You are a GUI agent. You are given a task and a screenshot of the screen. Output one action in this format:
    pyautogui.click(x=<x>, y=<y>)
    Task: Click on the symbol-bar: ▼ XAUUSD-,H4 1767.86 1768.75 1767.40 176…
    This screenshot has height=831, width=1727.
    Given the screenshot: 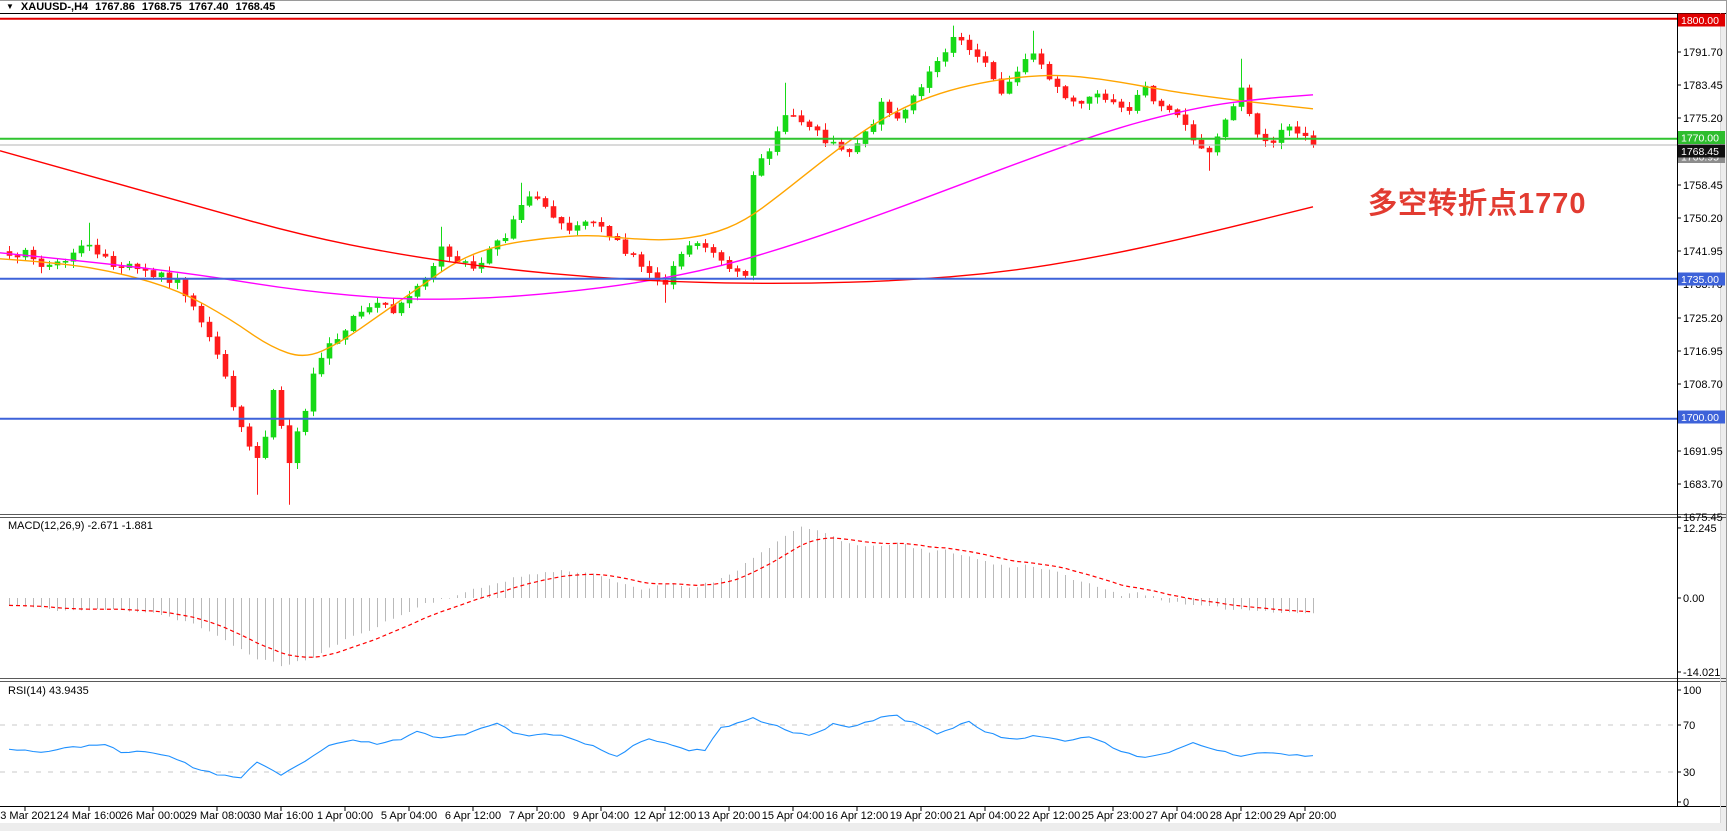 What is the action you would take?
    pyautogui.click(x=140, y=7)
    